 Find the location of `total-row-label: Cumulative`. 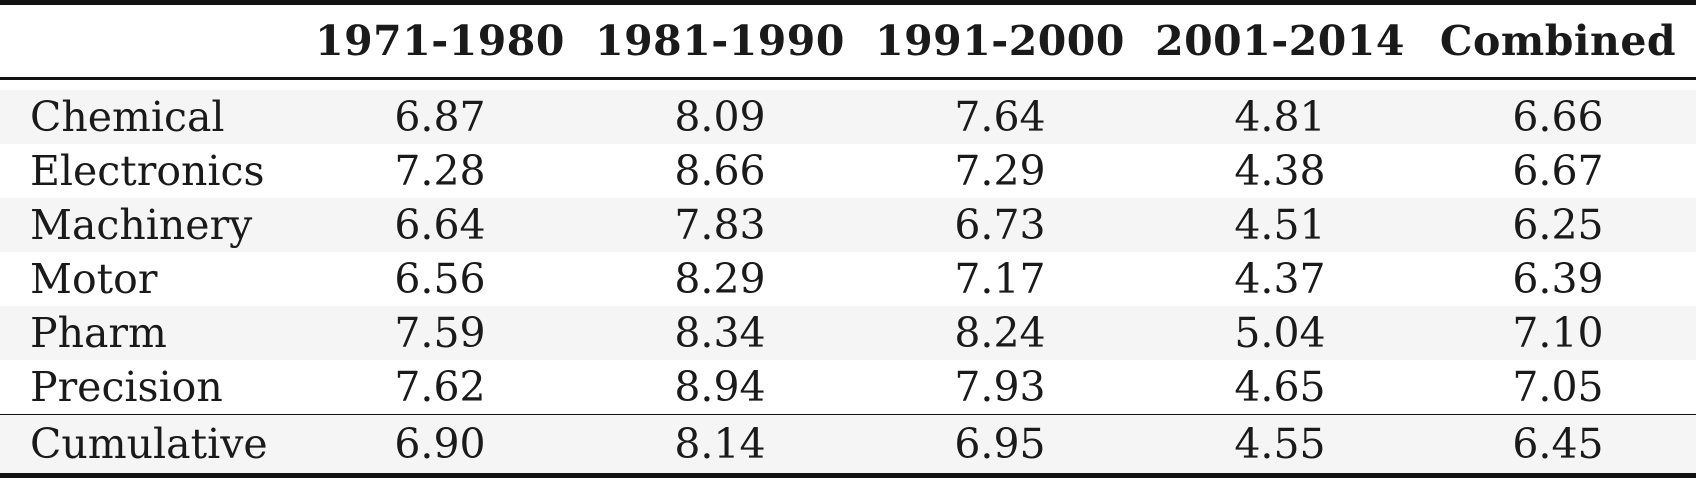

total-row-label: Cumulative is located at coordinates (150, 446).